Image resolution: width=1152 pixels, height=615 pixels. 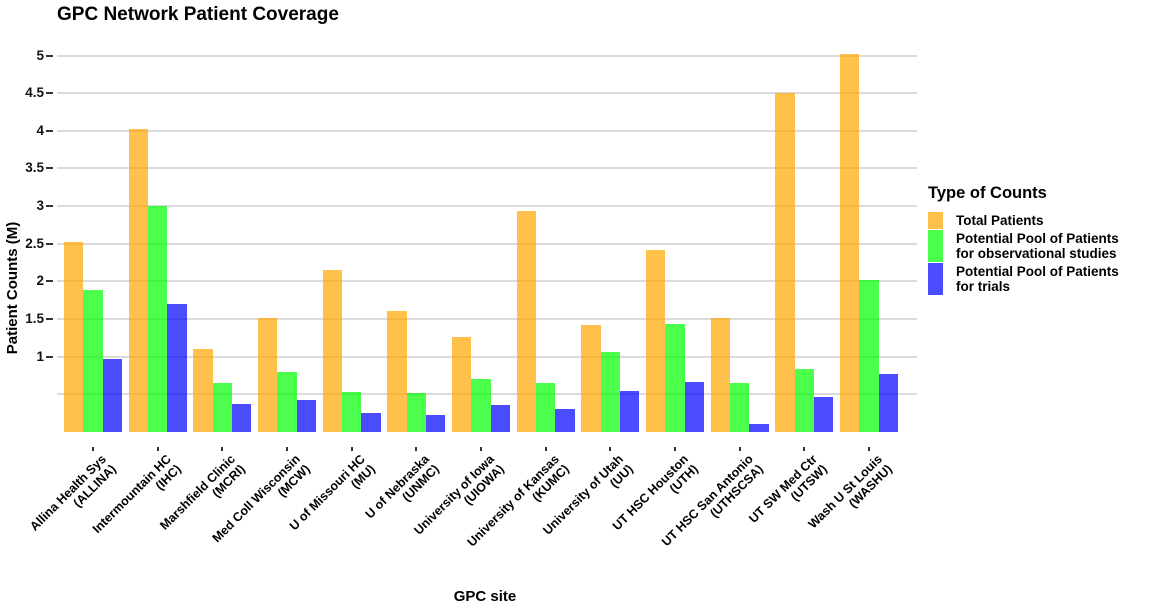 I want to click on legend-item: Potential Pool of Patients for trials, so click(x=1040, y=278).